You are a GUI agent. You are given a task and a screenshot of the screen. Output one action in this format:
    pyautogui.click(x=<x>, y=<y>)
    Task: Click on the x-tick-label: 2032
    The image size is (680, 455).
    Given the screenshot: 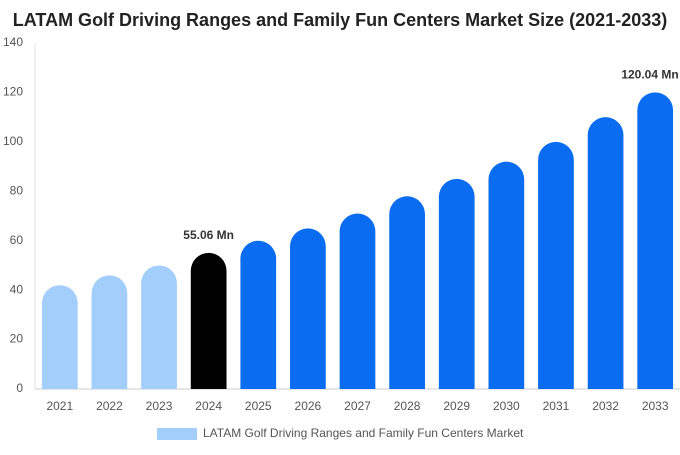 What is the action you would take?
    pyautogui.click(x=605, y=406)
    